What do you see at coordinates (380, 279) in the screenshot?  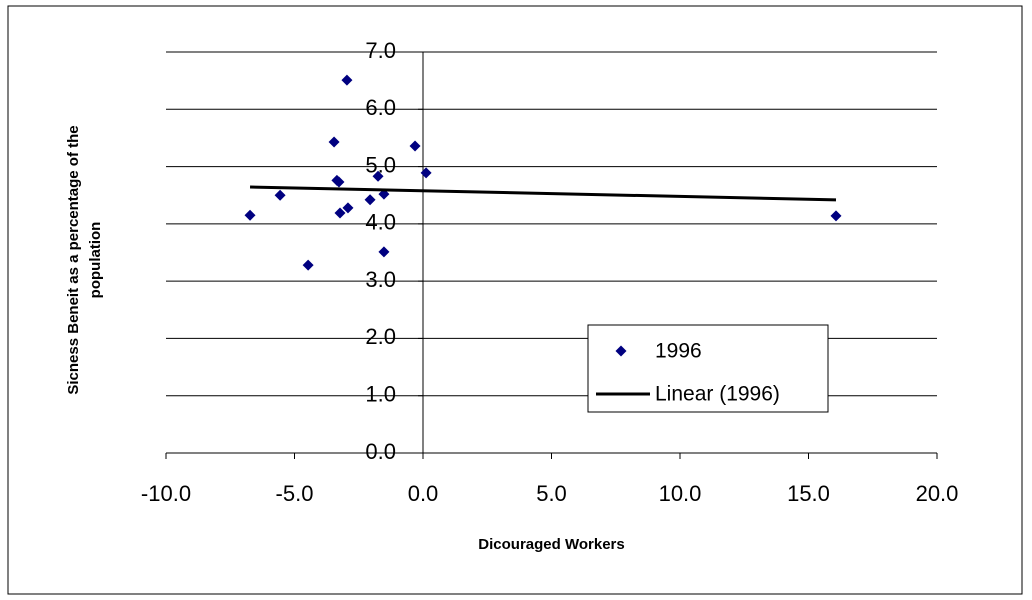 I see `y-tick-label: 3.0` at bounding box center [380, 279].